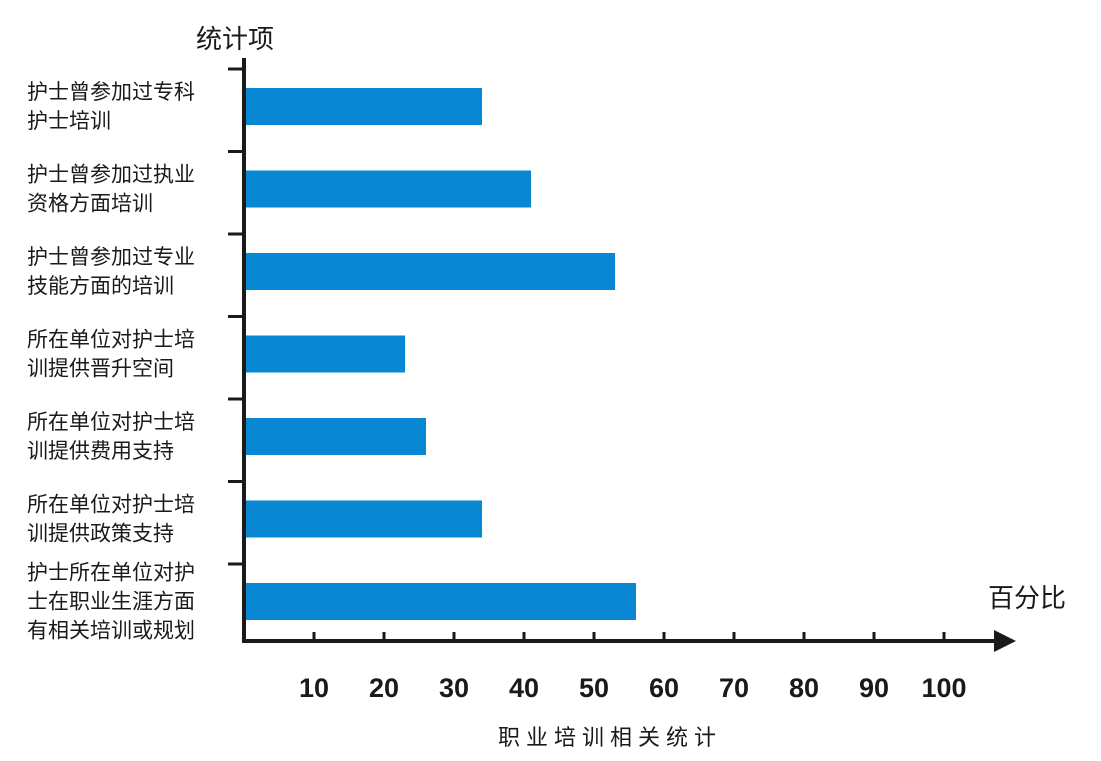 The height and width of the screenshot is (761, 1101). What do you see at coordinates (111, 602) in the screenshot?
I see `category-label: 护士所在单位对护士在职业生涯方面有相关培训或规划` at bounding box center [111, 602].